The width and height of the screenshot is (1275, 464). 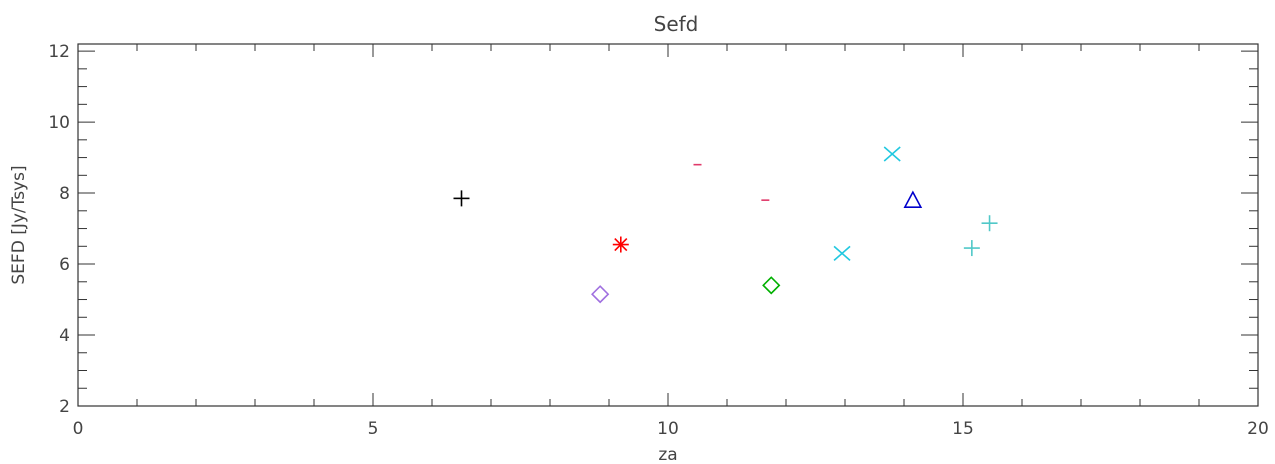 What do you see at coordinates (963, 429) in the screenshot?
I see `x-tick-label: 15` at bounding box center [963, 429].